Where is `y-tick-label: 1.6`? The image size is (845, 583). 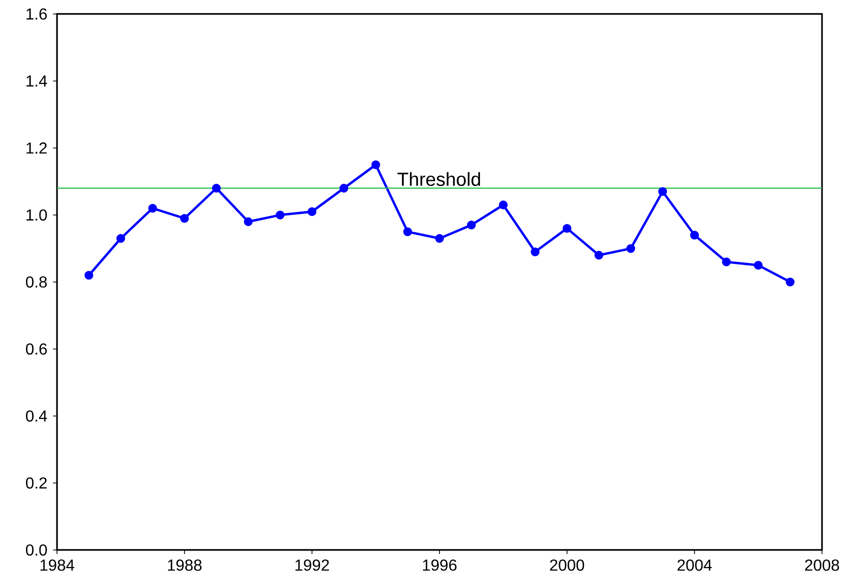
y-tick-label: 1.6 is located at coordinates (36, 14).